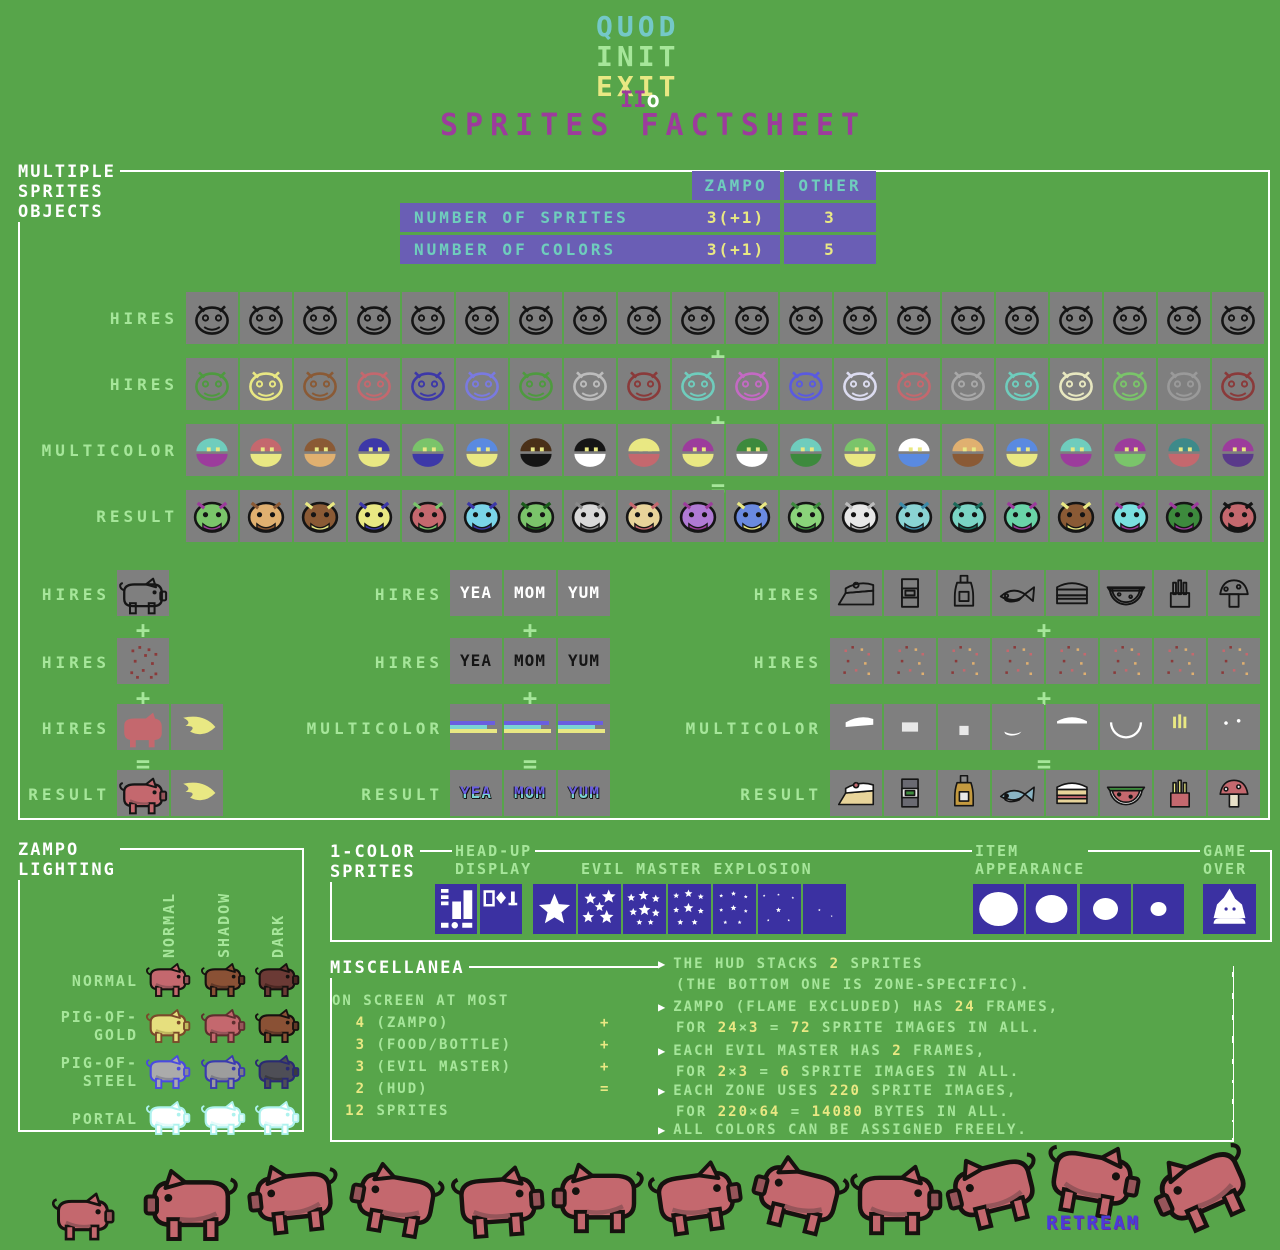 Image resolution: width=1280 pixels, height=1250 pixels. What do you see at coordinates (49, 850) in the screenshot?
I see `heading-line: ZAMPO` at bounding box center [49, 850].